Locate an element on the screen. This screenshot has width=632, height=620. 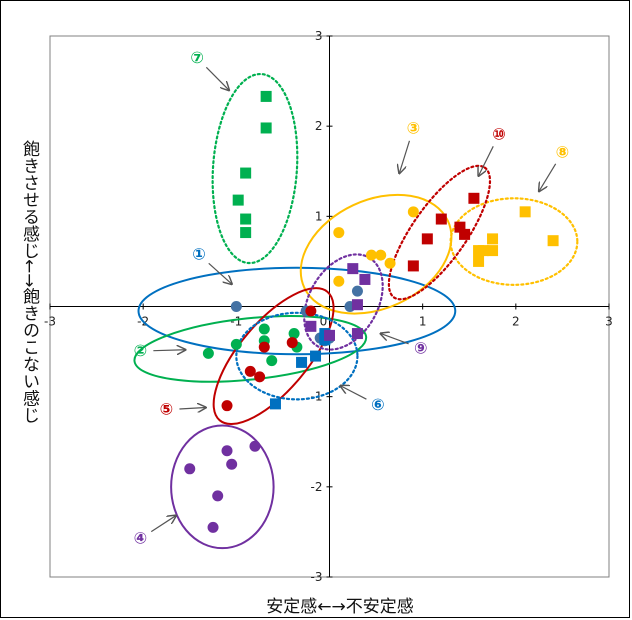
callout-label-9: ⑨ is located at coordinates (421, 347).